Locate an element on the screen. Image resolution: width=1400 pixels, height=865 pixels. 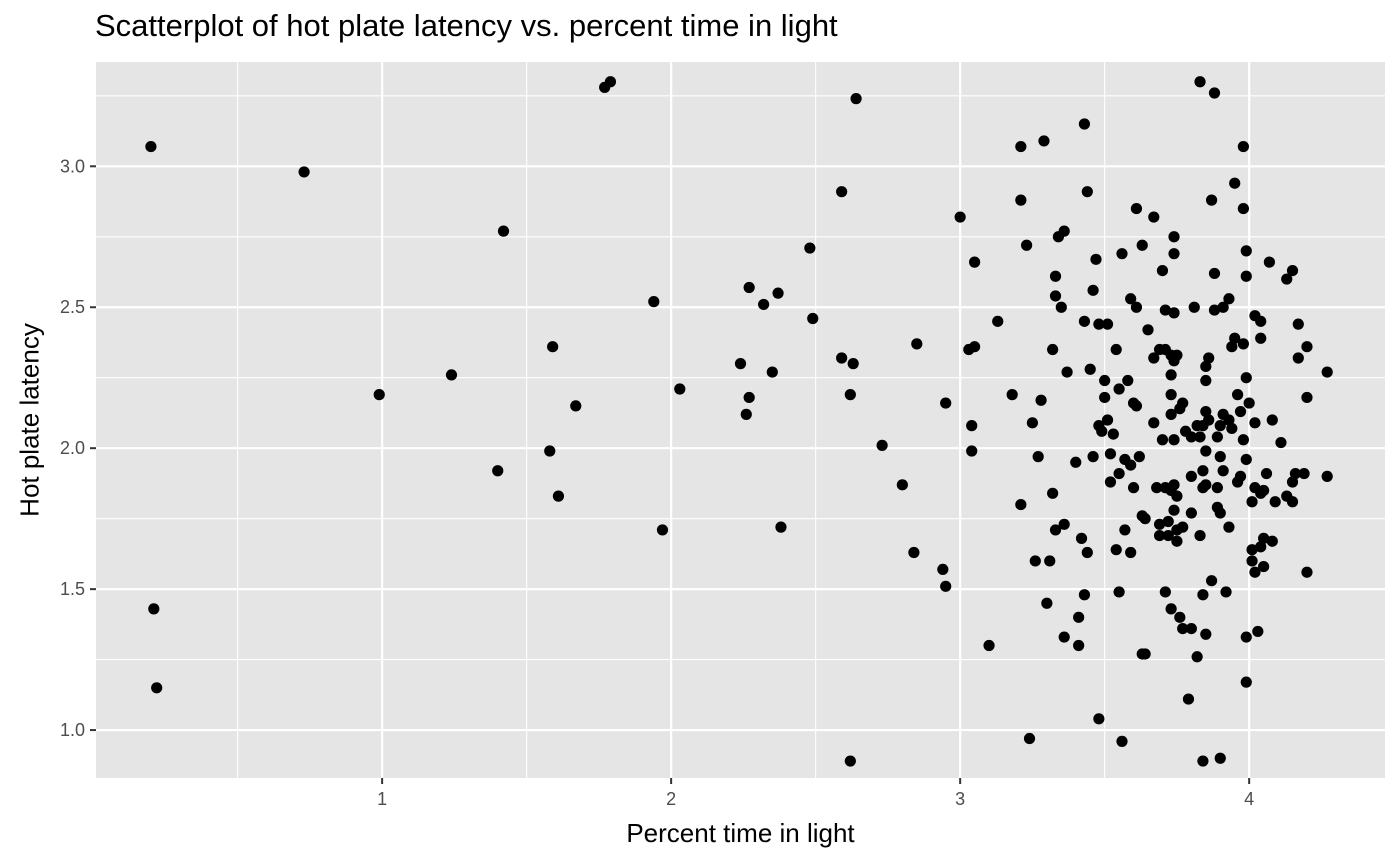
y-tick-label: 1.5 is located at coordinates (72, 589).